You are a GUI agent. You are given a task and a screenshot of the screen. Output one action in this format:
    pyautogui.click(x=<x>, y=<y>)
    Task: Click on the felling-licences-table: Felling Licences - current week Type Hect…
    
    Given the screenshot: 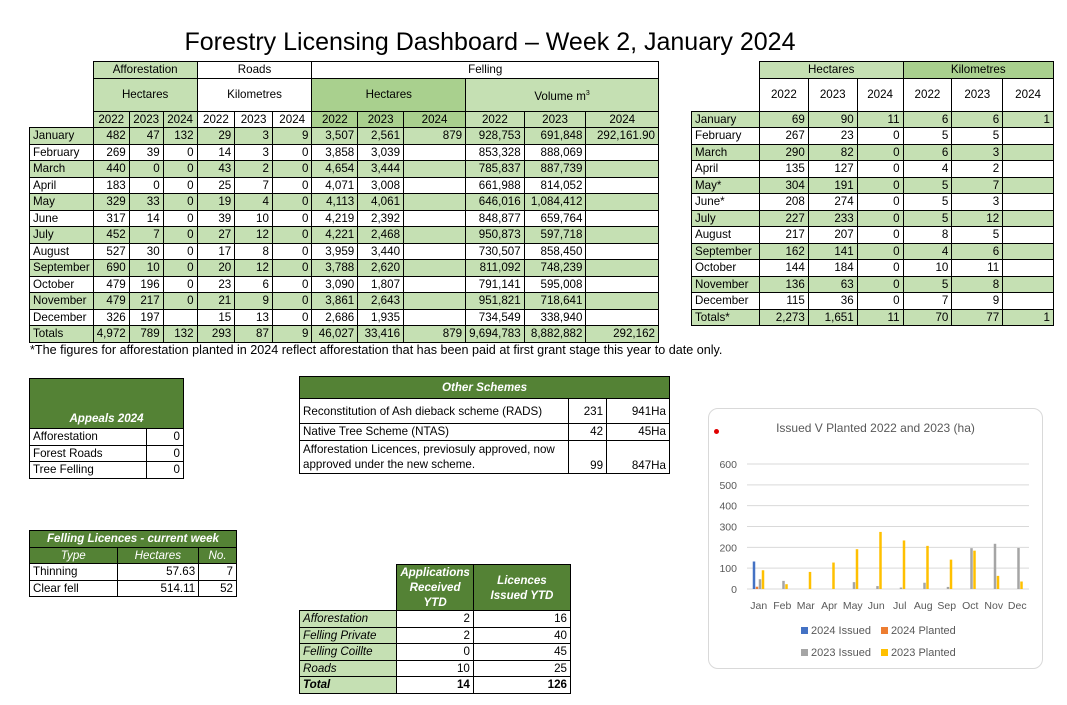 What is the action you would take?
    pyautogui.click(x=133, y=563)
    